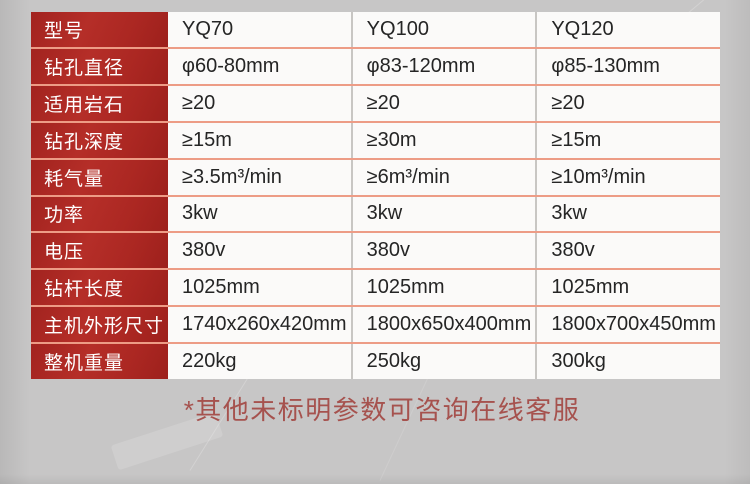 The width and height of the screenshot is (750, 484). What do you see at coordinates (443, 29) in the screenshot?
I see `value-cell: YQ100` at bounding box center [443, 29].